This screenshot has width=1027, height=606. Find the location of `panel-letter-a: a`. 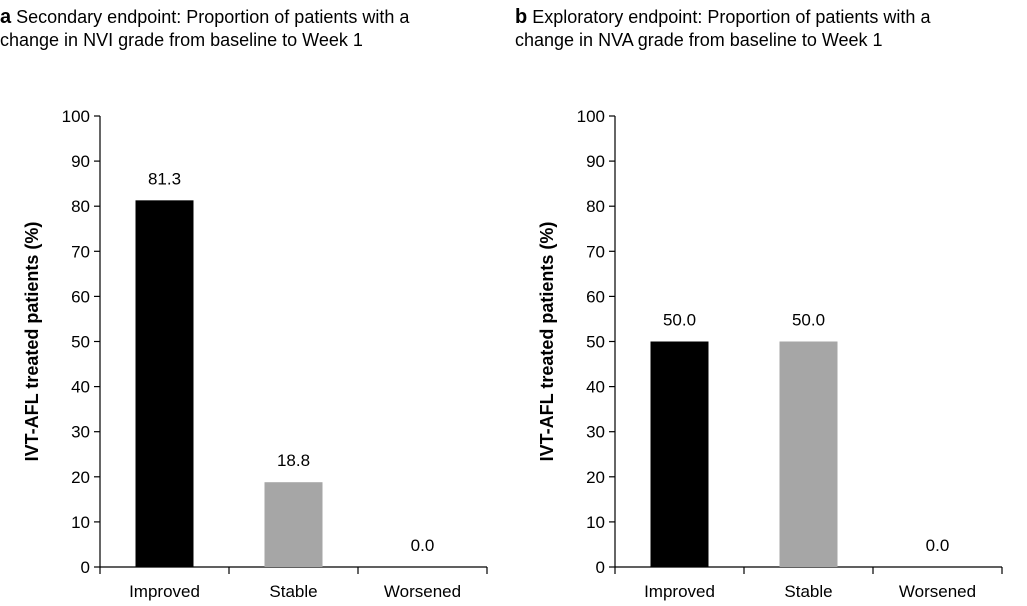

panel-letter-a: a is located at coordinates (6, 17).